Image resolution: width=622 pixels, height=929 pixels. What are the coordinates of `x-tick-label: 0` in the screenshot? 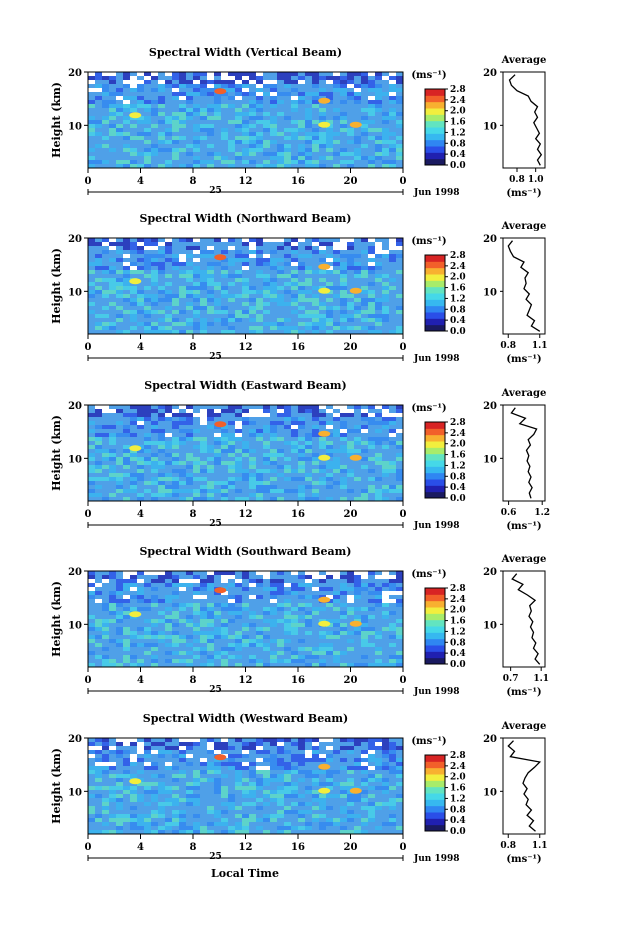 It's located at (403, 514).